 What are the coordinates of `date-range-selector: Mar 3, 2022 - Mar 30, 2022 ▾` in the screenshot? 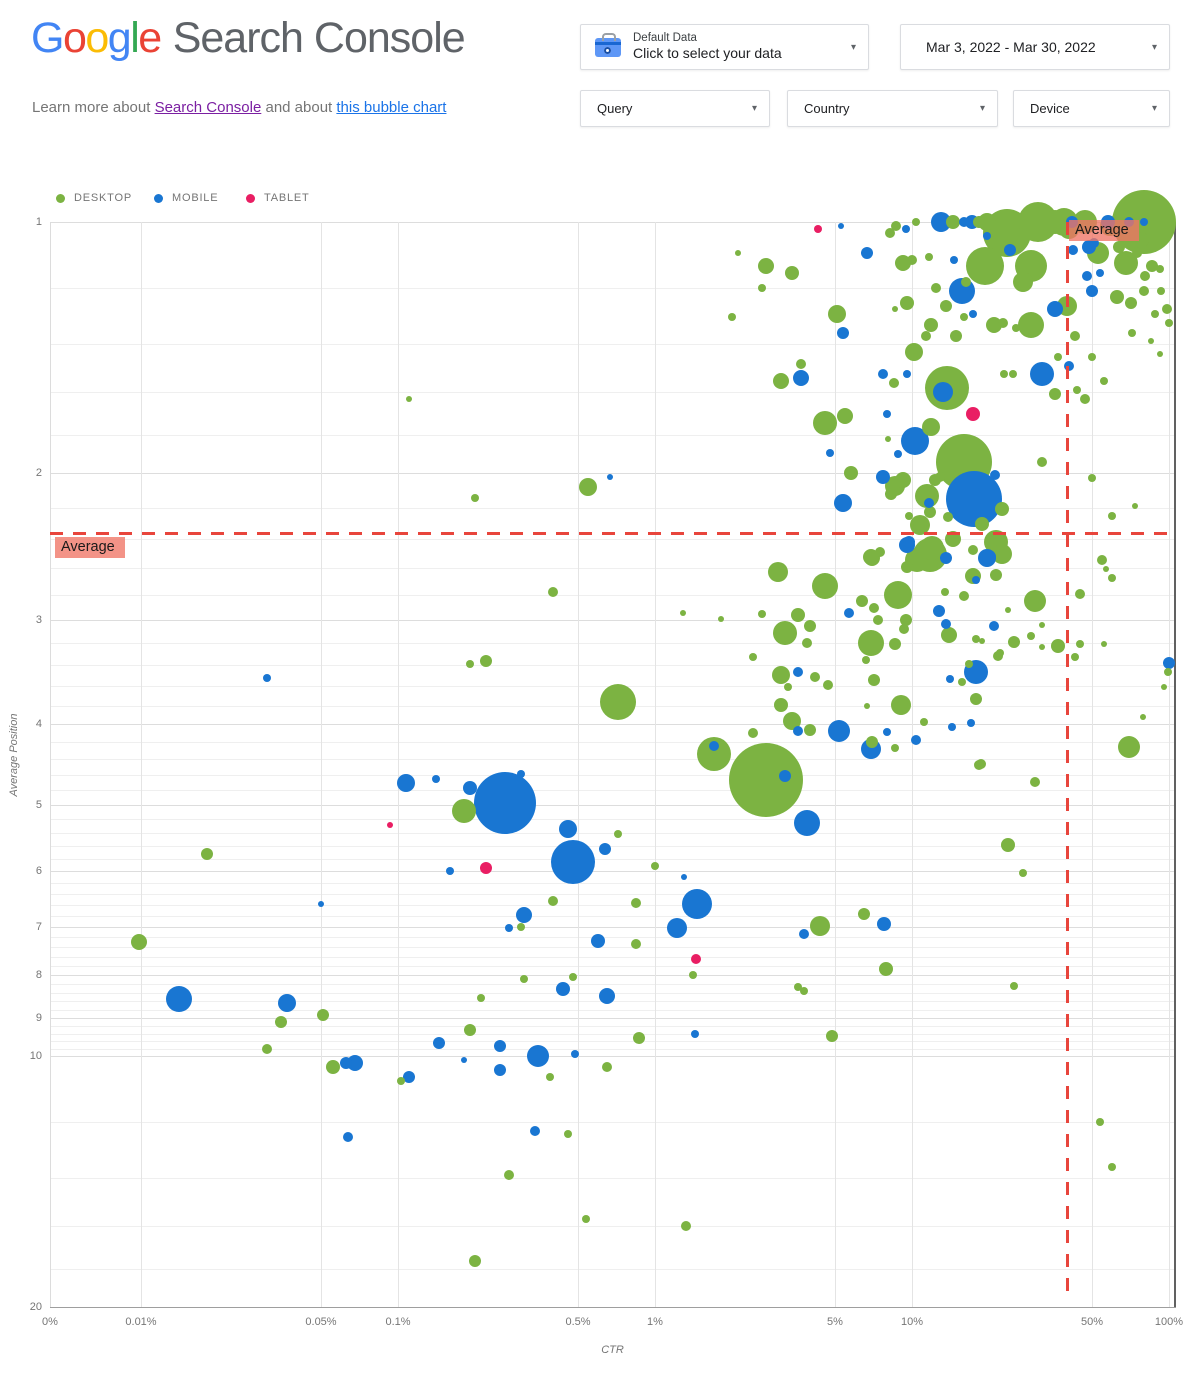 It's located at (1035, 47).